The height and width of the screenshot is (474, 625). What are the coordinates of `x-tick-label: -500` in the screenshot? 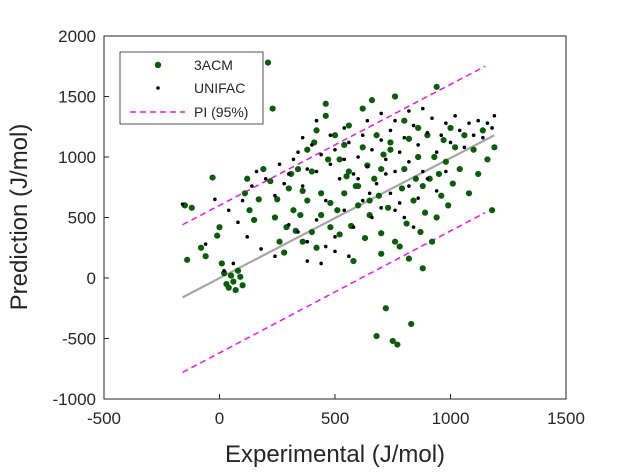 It's located at (104, 418).